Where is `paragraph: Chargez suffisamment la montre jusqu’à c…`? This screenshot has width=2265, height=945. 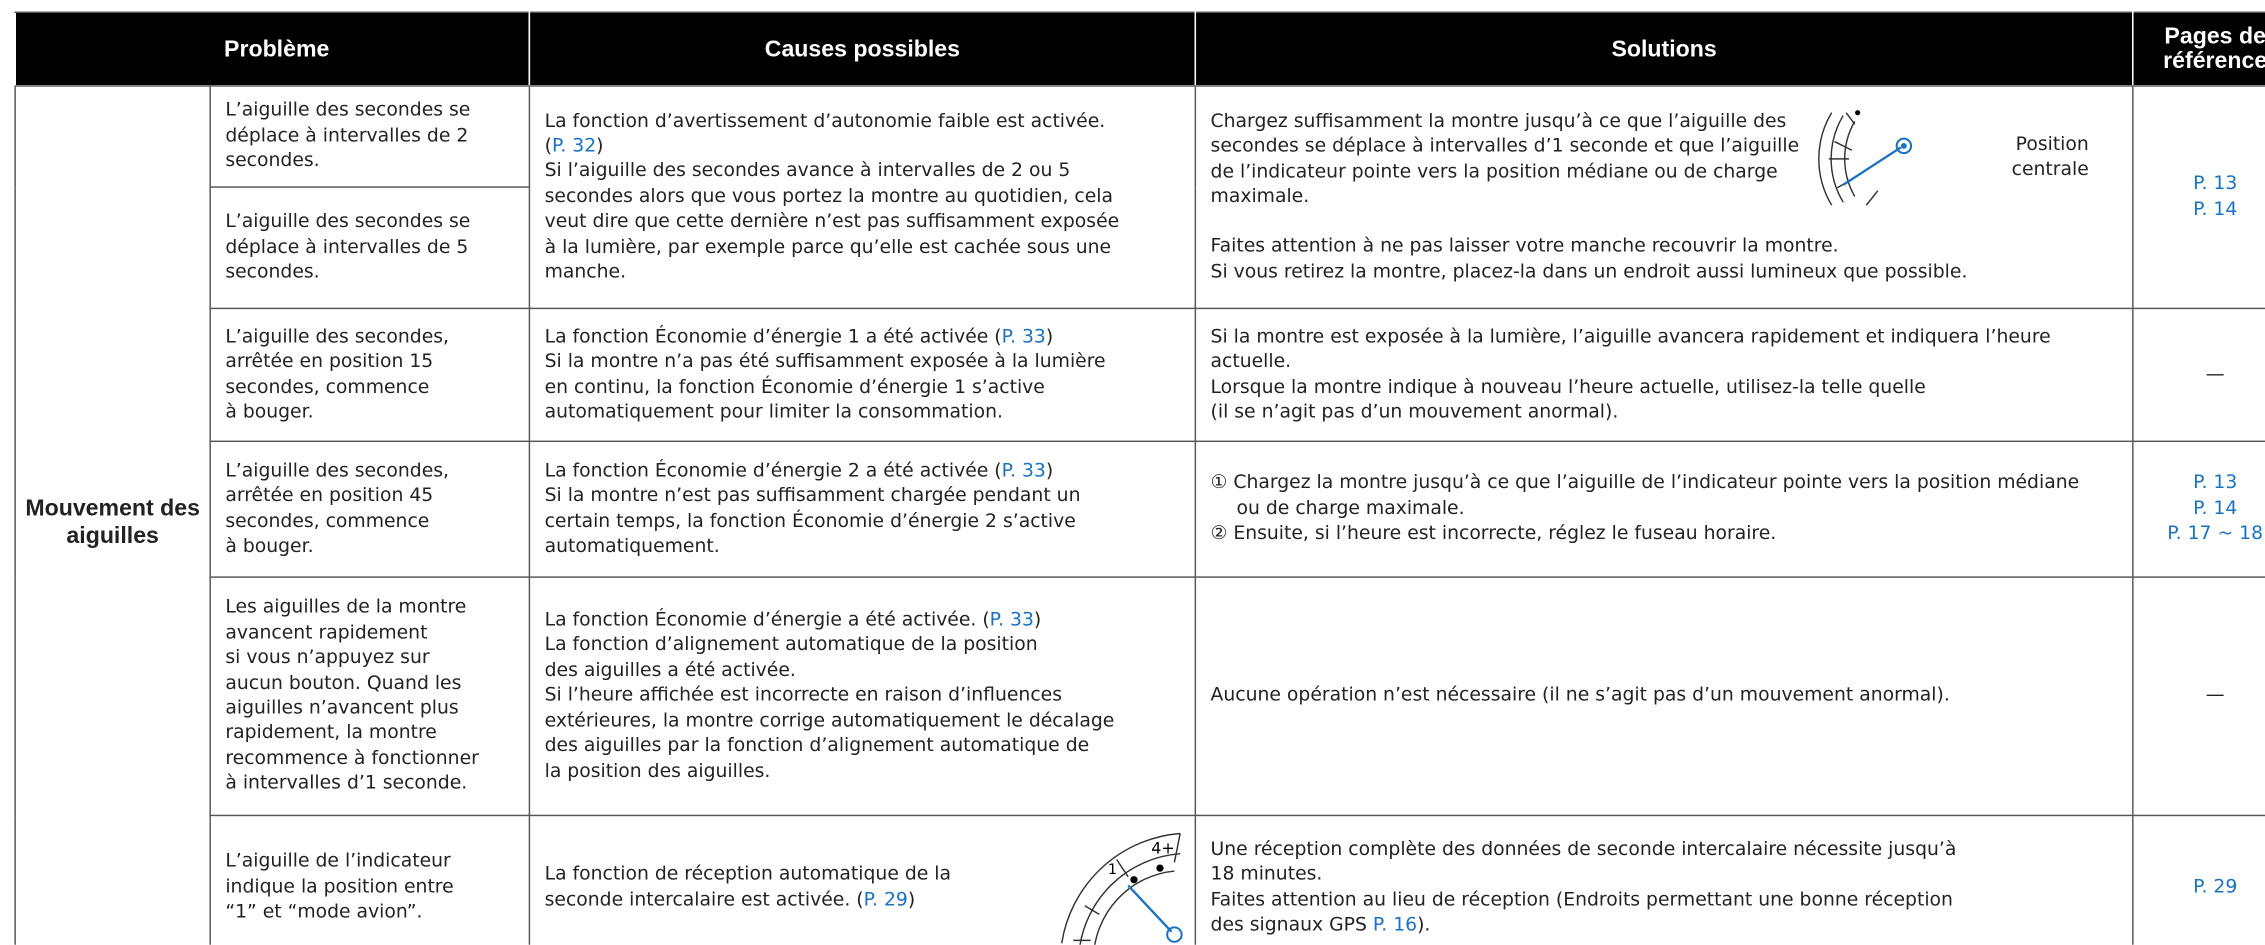 paragraph: Chargez suffisamment la montre jusqu’à c… is located at coordinates (1664, 159).